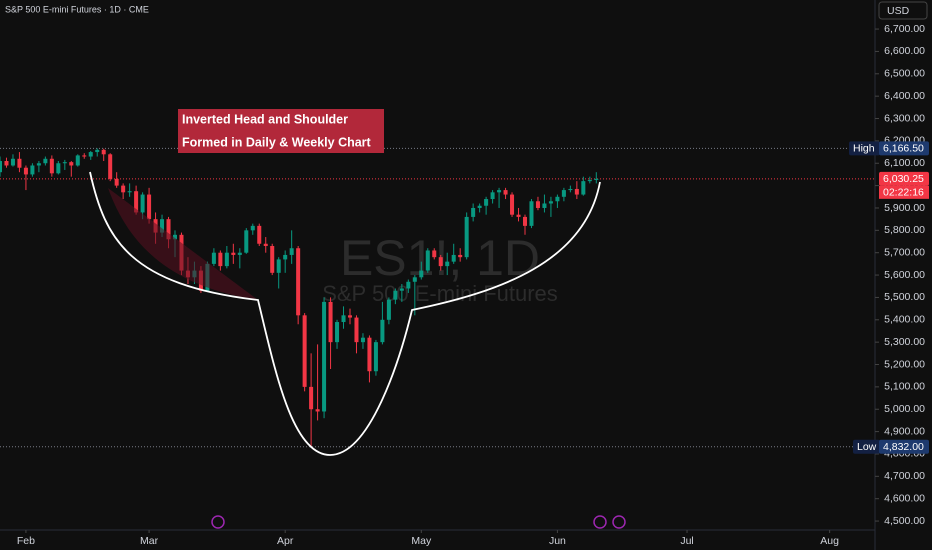 Image resolution: width=932 pixels, height=550 pixels. I want to click on y-tick-label: 6,600.00, so click(904, 51).